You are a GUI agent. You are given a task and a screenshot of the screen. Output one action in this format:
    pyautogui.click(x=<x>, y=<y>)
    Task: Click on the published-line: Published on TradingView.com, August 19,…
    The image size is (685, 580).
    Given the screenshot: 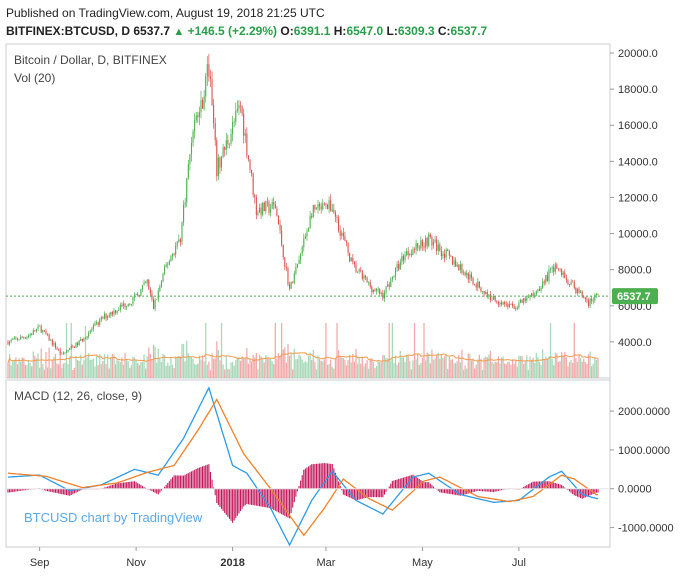 What is the action you would take?
    pyautogui.click(x=165, y=13)
    